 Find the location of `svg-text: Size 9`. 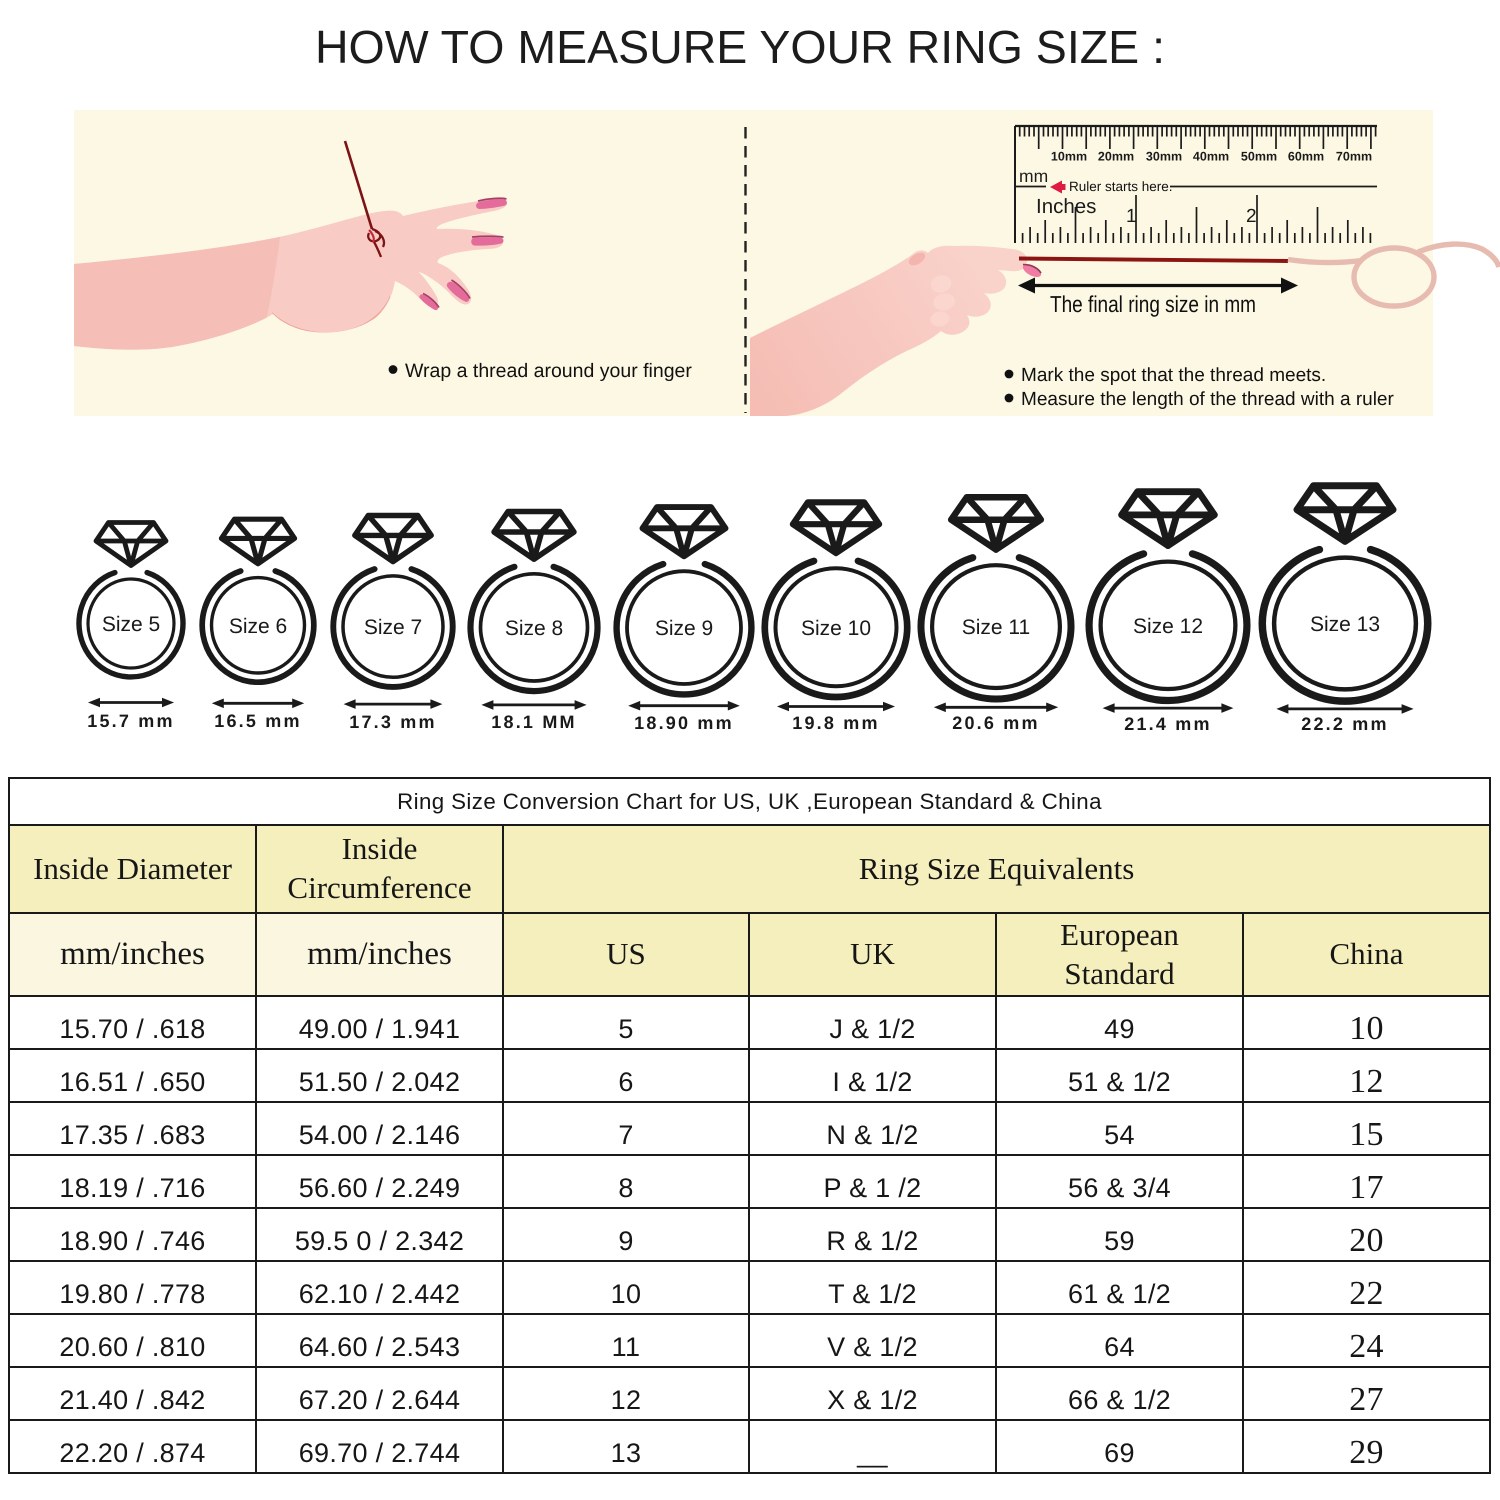

svg-text: Size 9 is located at coordinates (684, 628).